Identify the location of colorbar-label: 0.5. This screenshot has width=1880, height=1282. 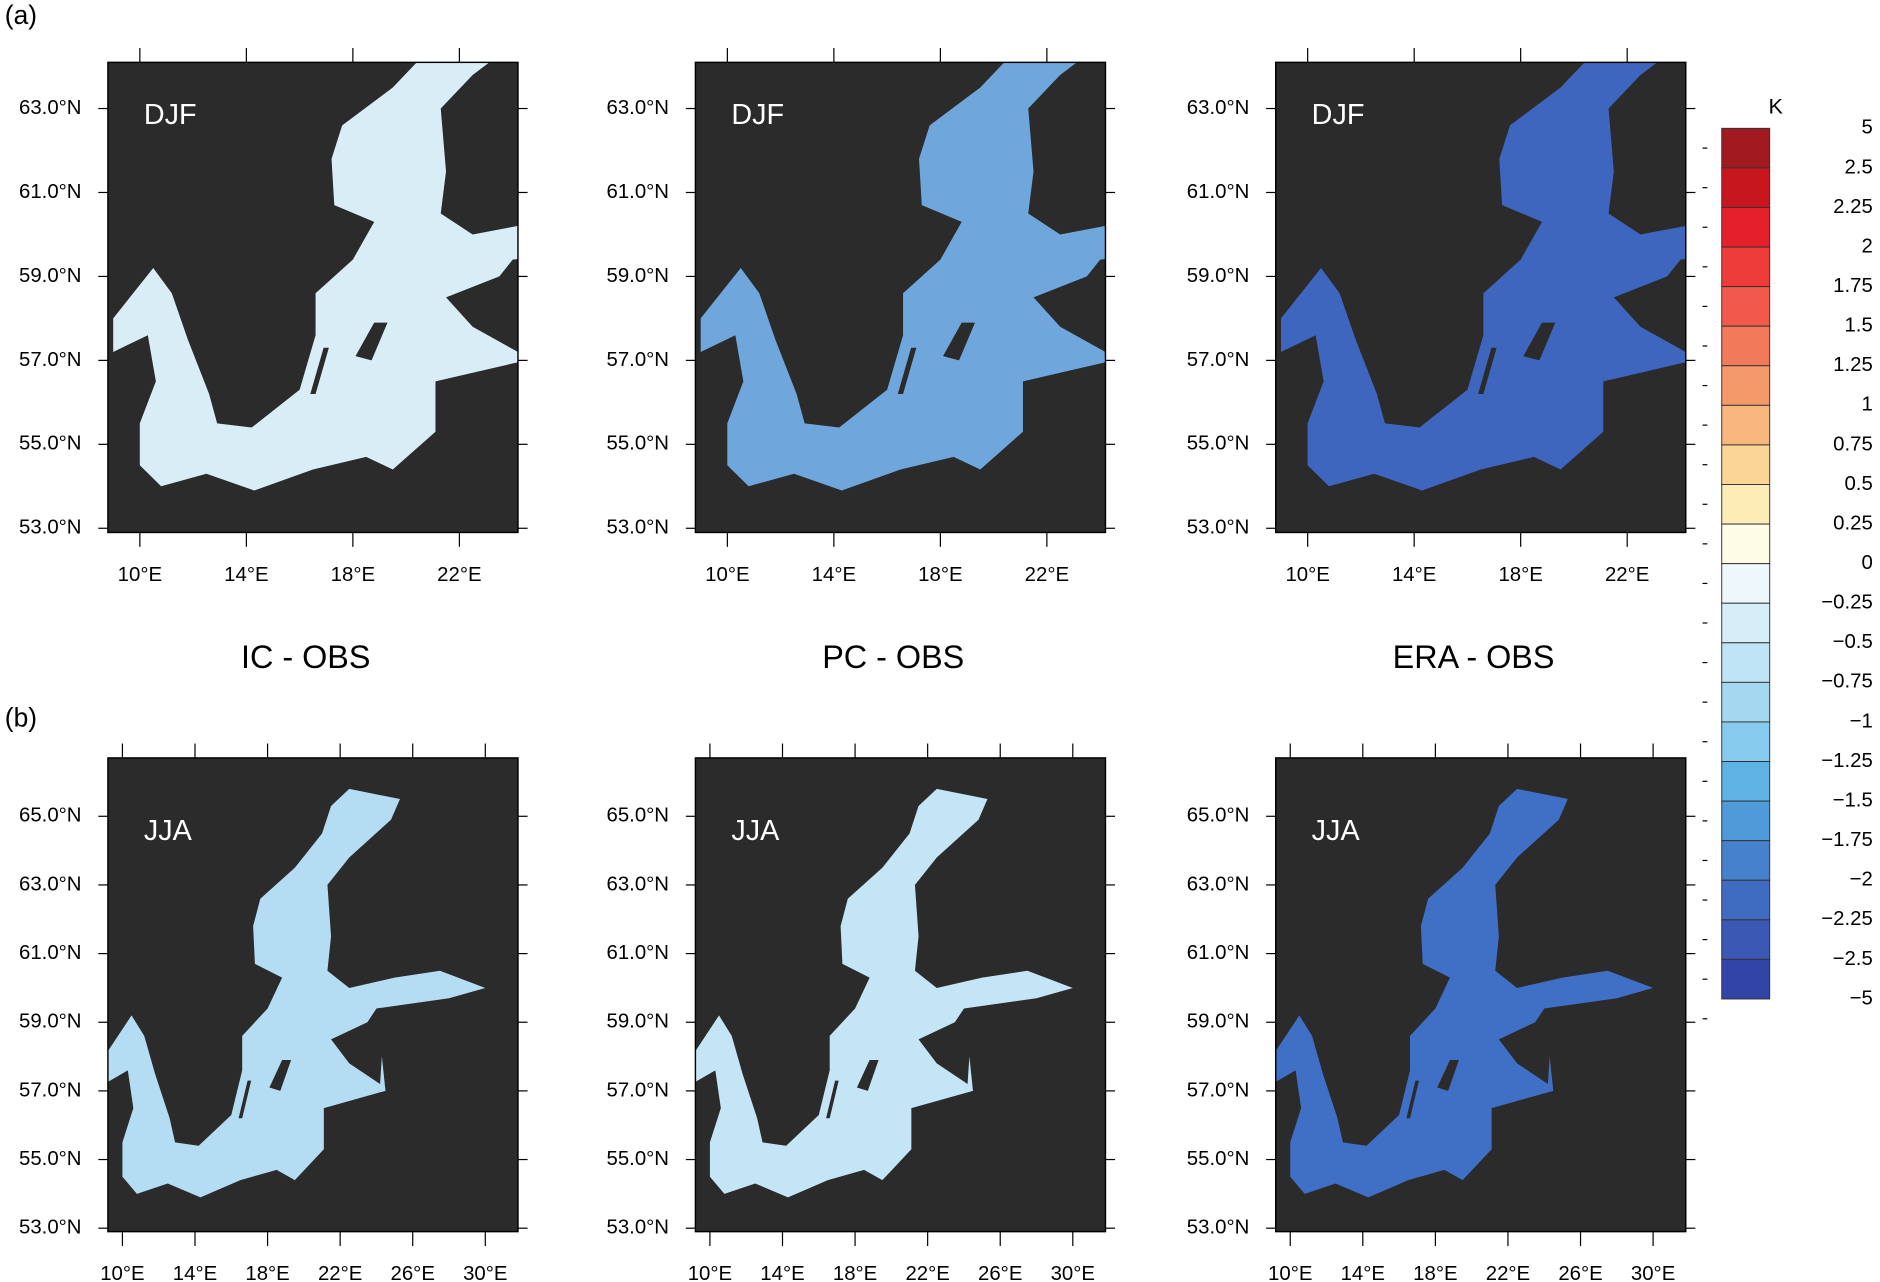
(1858, 484).